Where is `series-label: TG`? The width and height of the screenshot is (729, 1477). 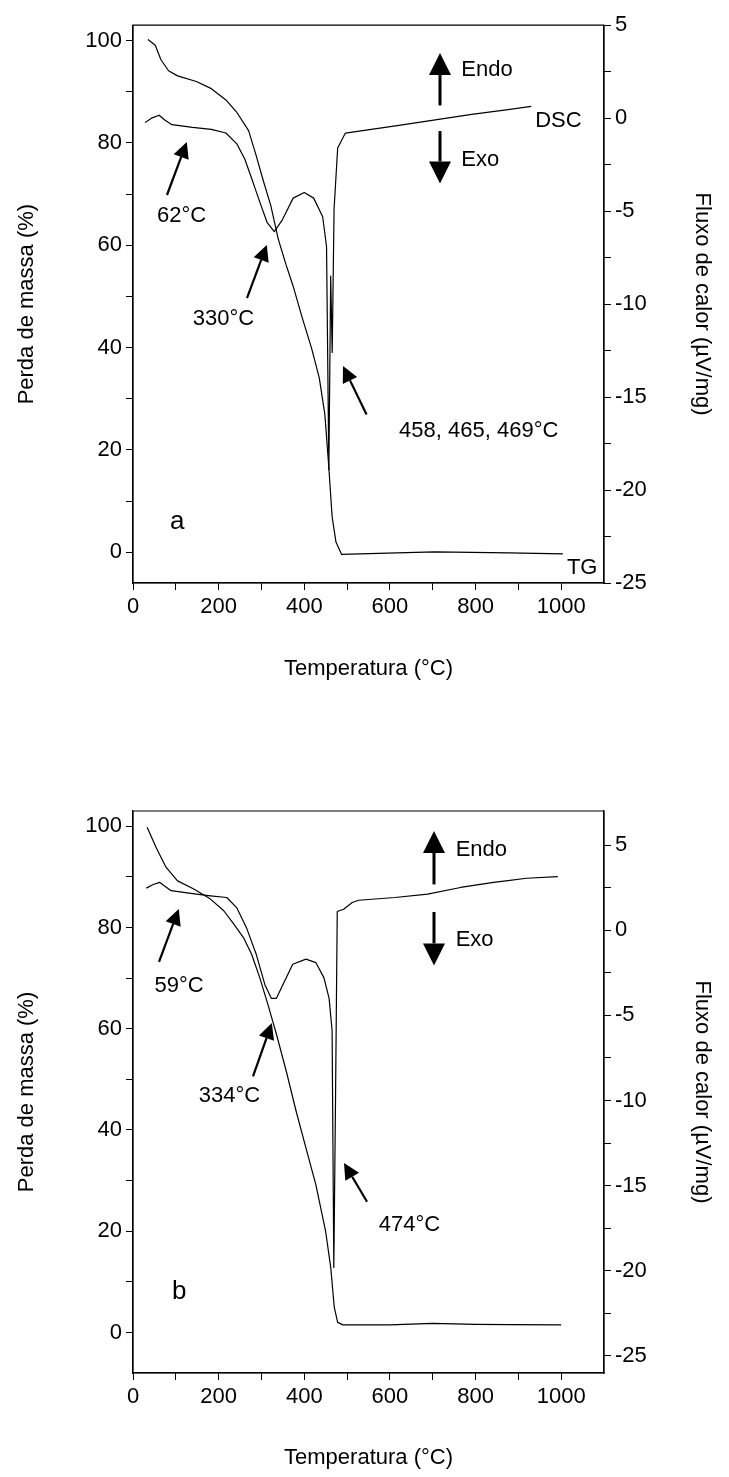 series-label: TG is located at coordinates (582, 566).